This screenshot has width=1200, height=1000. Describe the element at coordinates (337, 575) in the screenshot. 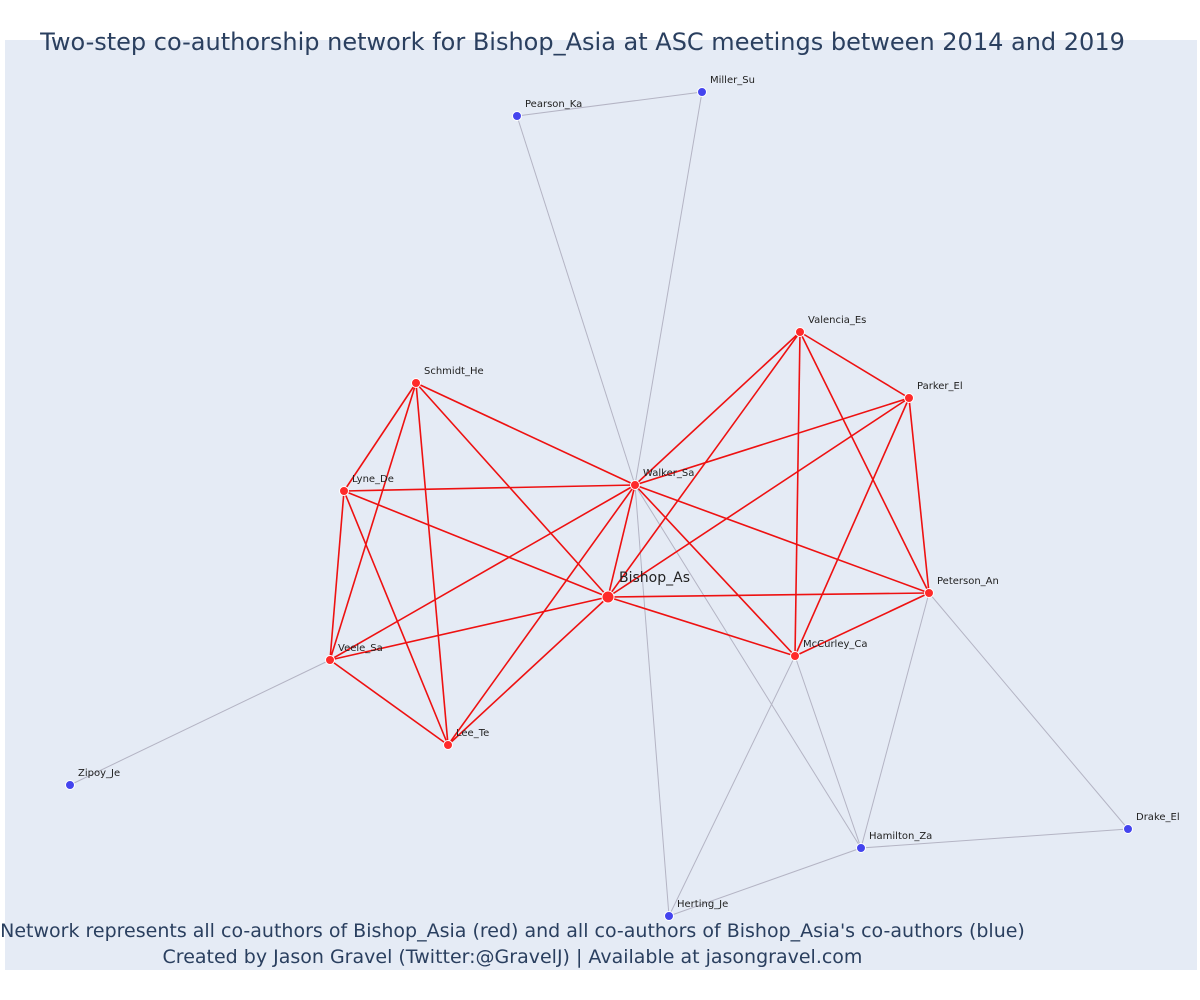

I see `edge-Lyne_De-Veele_Sa` at that location.